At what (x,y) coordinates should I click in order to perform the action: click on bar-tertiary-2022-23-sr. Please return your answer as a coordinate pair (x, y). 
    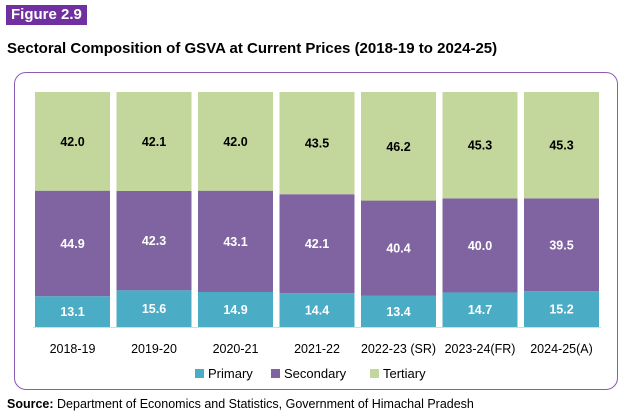
    Looking at the image, I should click on (398, 146).